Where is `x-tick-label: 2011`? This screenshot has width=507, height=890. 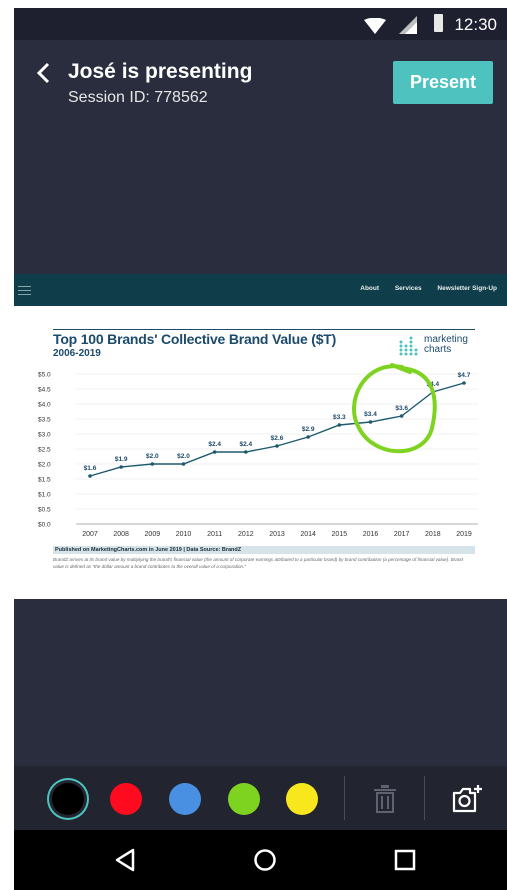
x-tick-label: 2011 is located at coordinates (214, 534).